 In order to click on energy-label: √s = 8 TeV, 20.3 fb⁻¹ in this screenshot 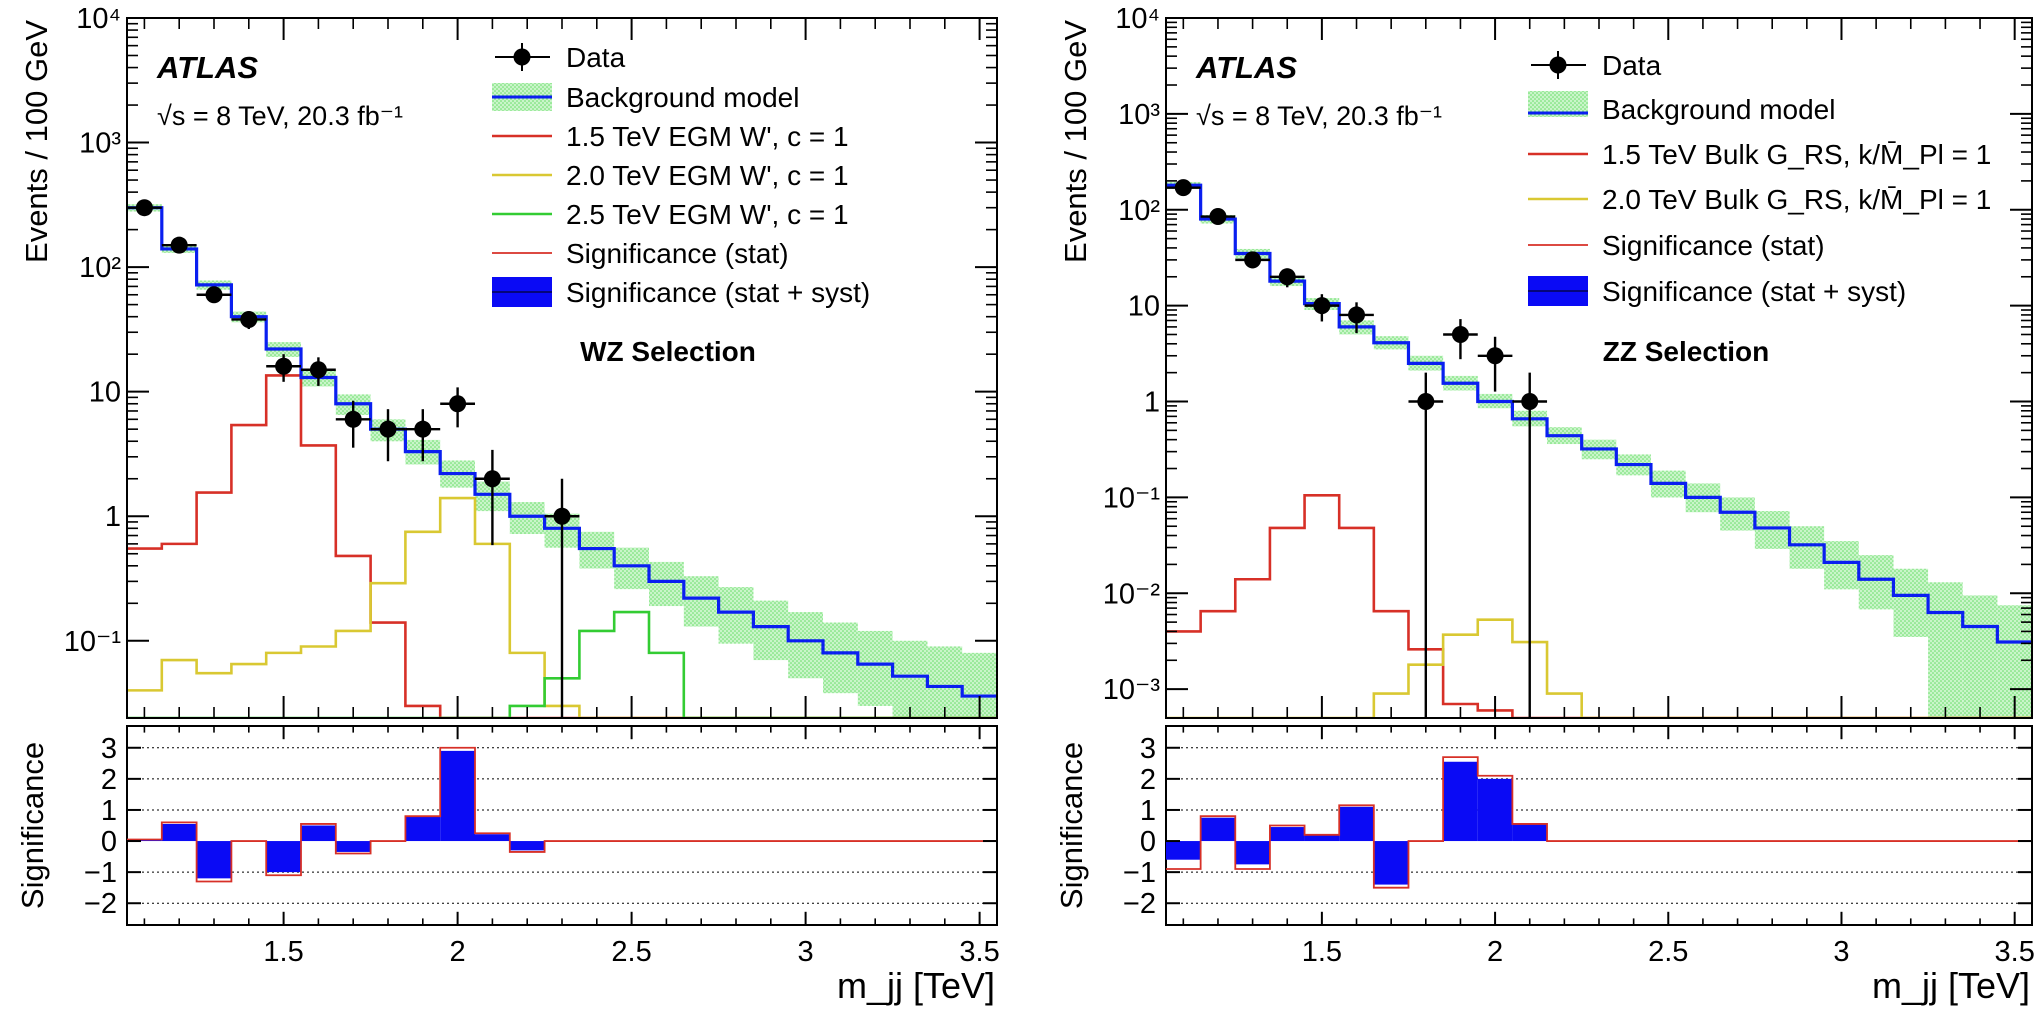, I will do `click(1319, 116)`.